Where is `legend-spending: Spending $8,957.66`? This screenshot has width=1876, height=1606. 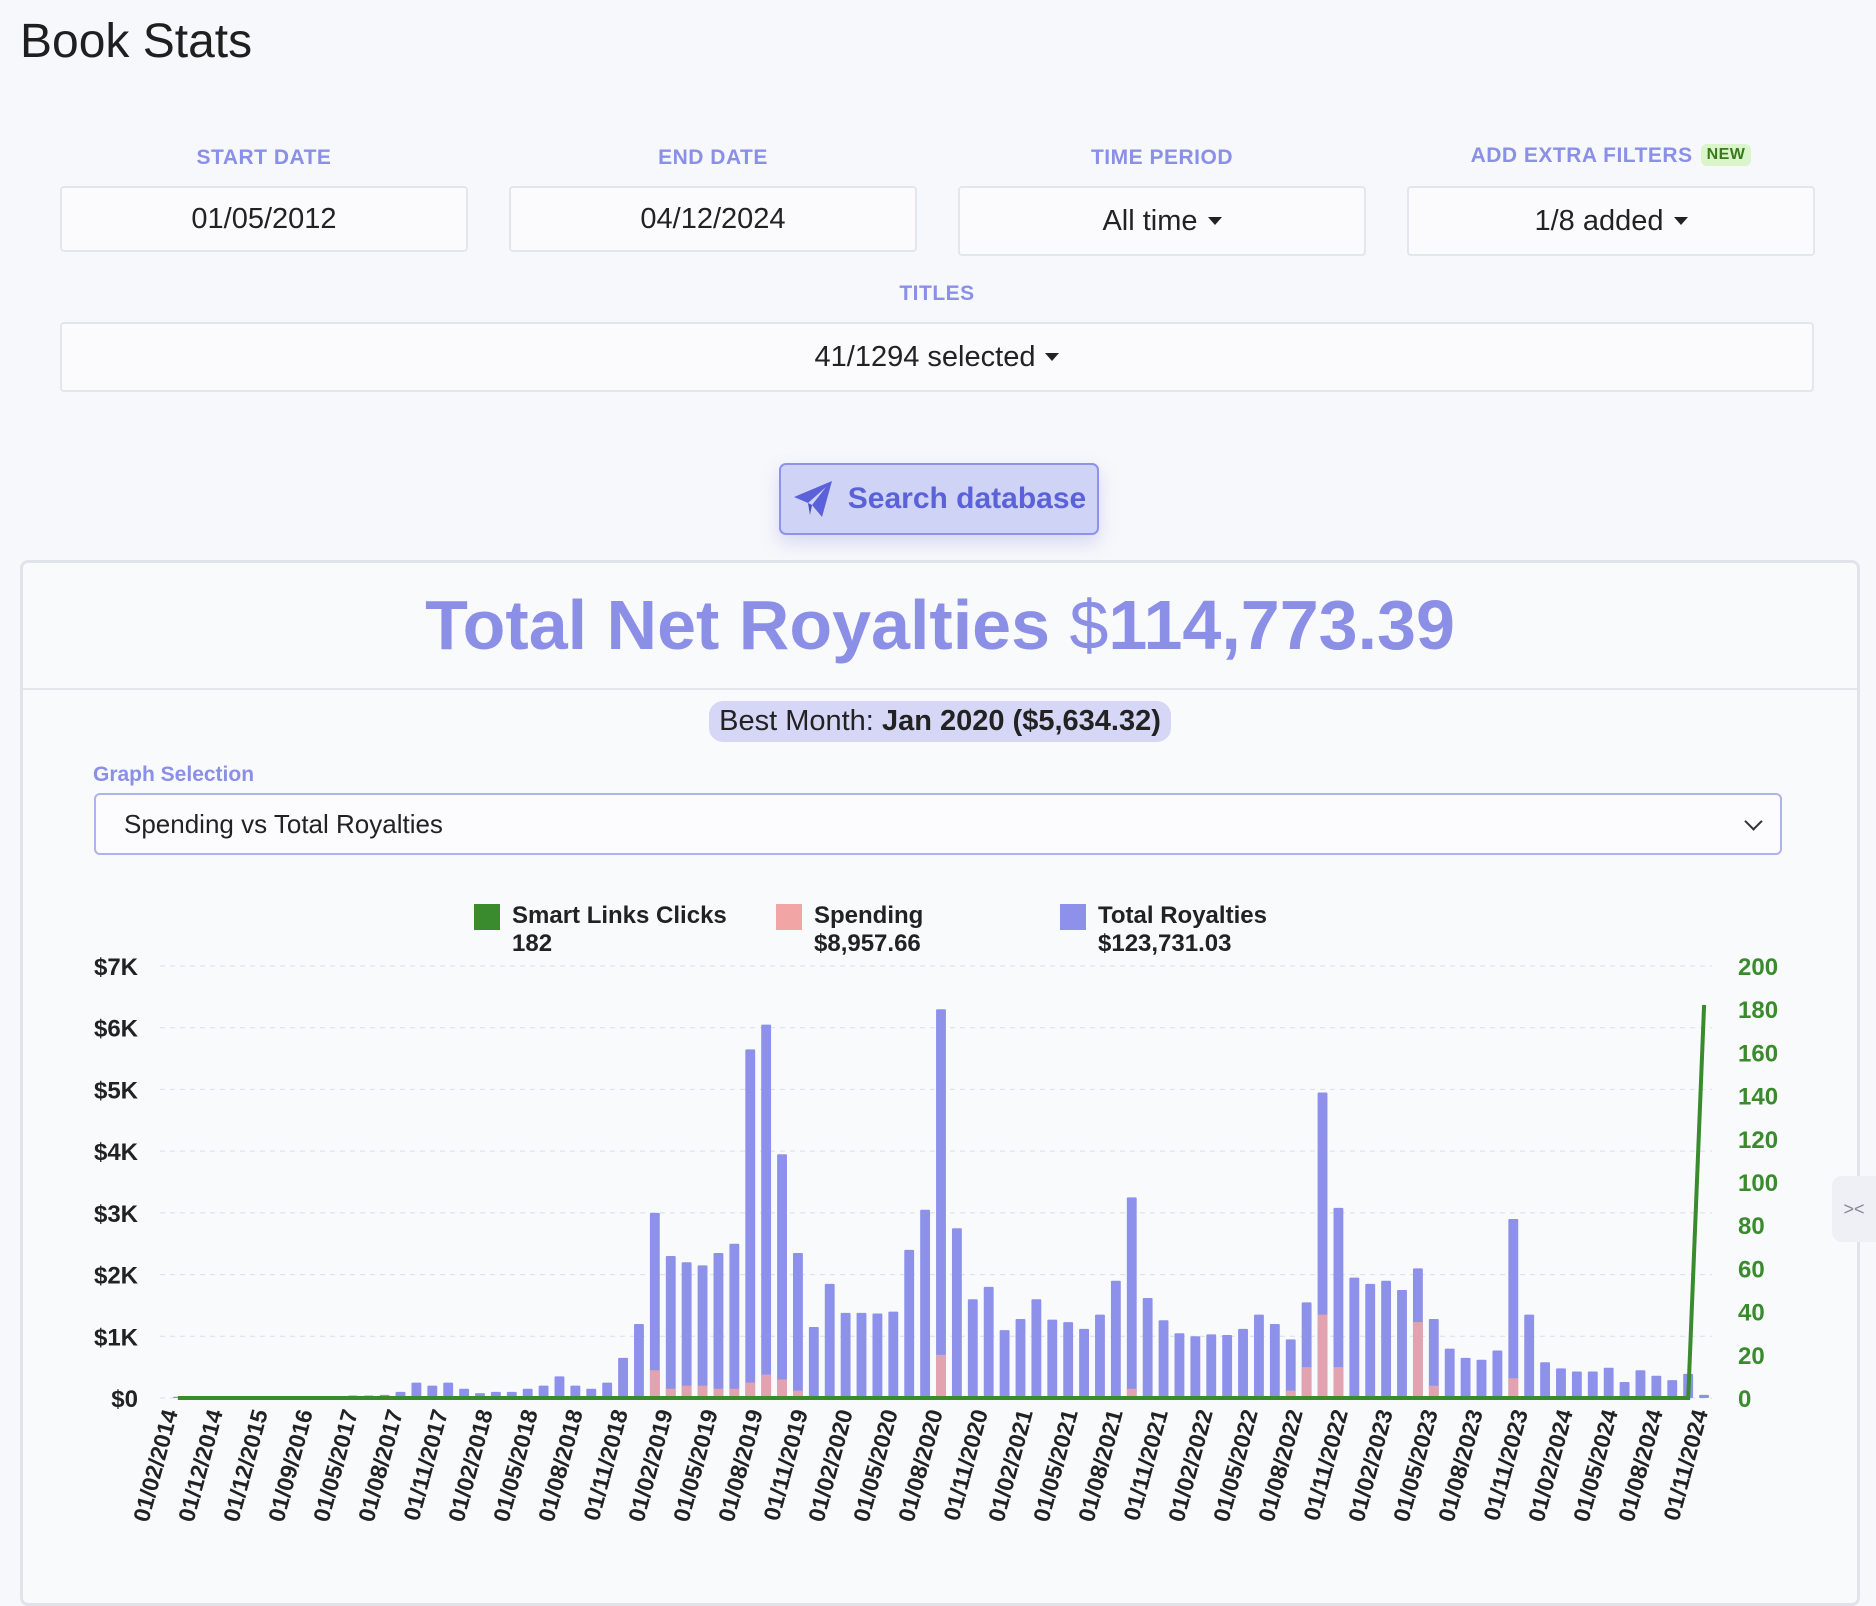 legend-spending: Spending $8,957.66 is located at coordinates (849, 930).